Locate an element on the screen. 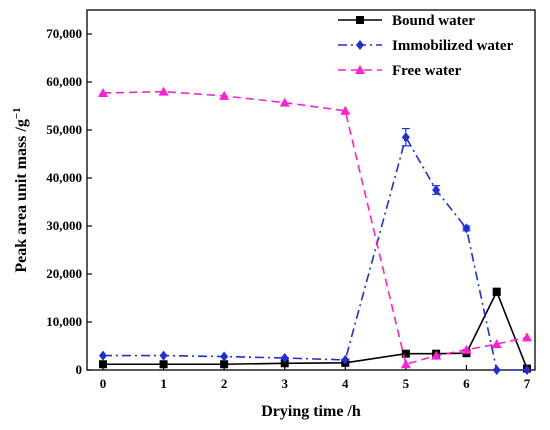 The height and width of the screenshot is (430, 550). x-tick-label: 5 is located at coordinates (406, 383).